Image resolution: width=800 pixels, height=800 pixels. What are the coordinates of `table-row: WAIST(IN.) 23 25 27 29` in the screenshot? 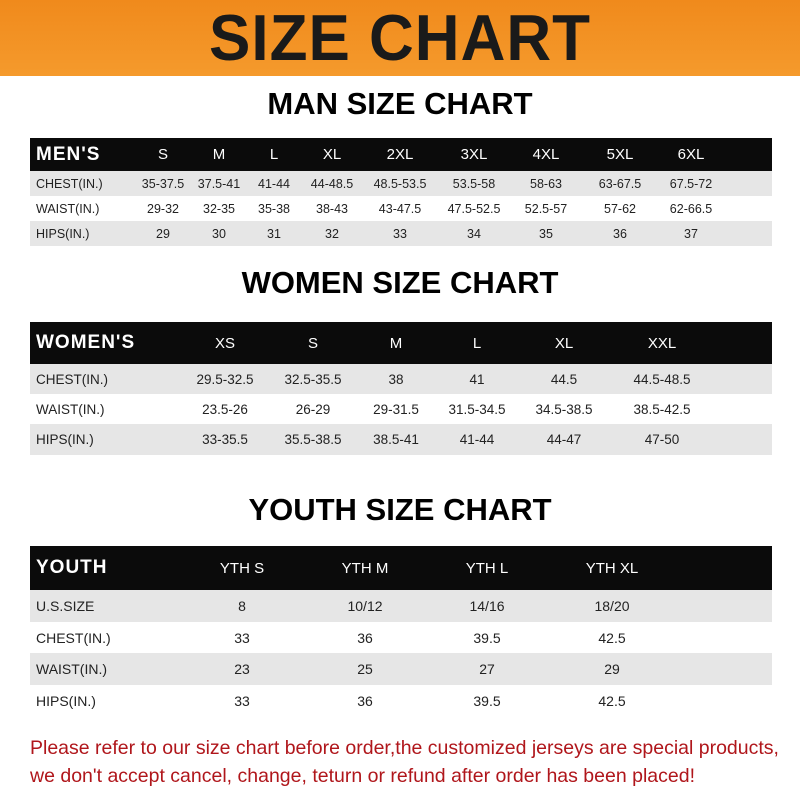 It's located at (401, 669).